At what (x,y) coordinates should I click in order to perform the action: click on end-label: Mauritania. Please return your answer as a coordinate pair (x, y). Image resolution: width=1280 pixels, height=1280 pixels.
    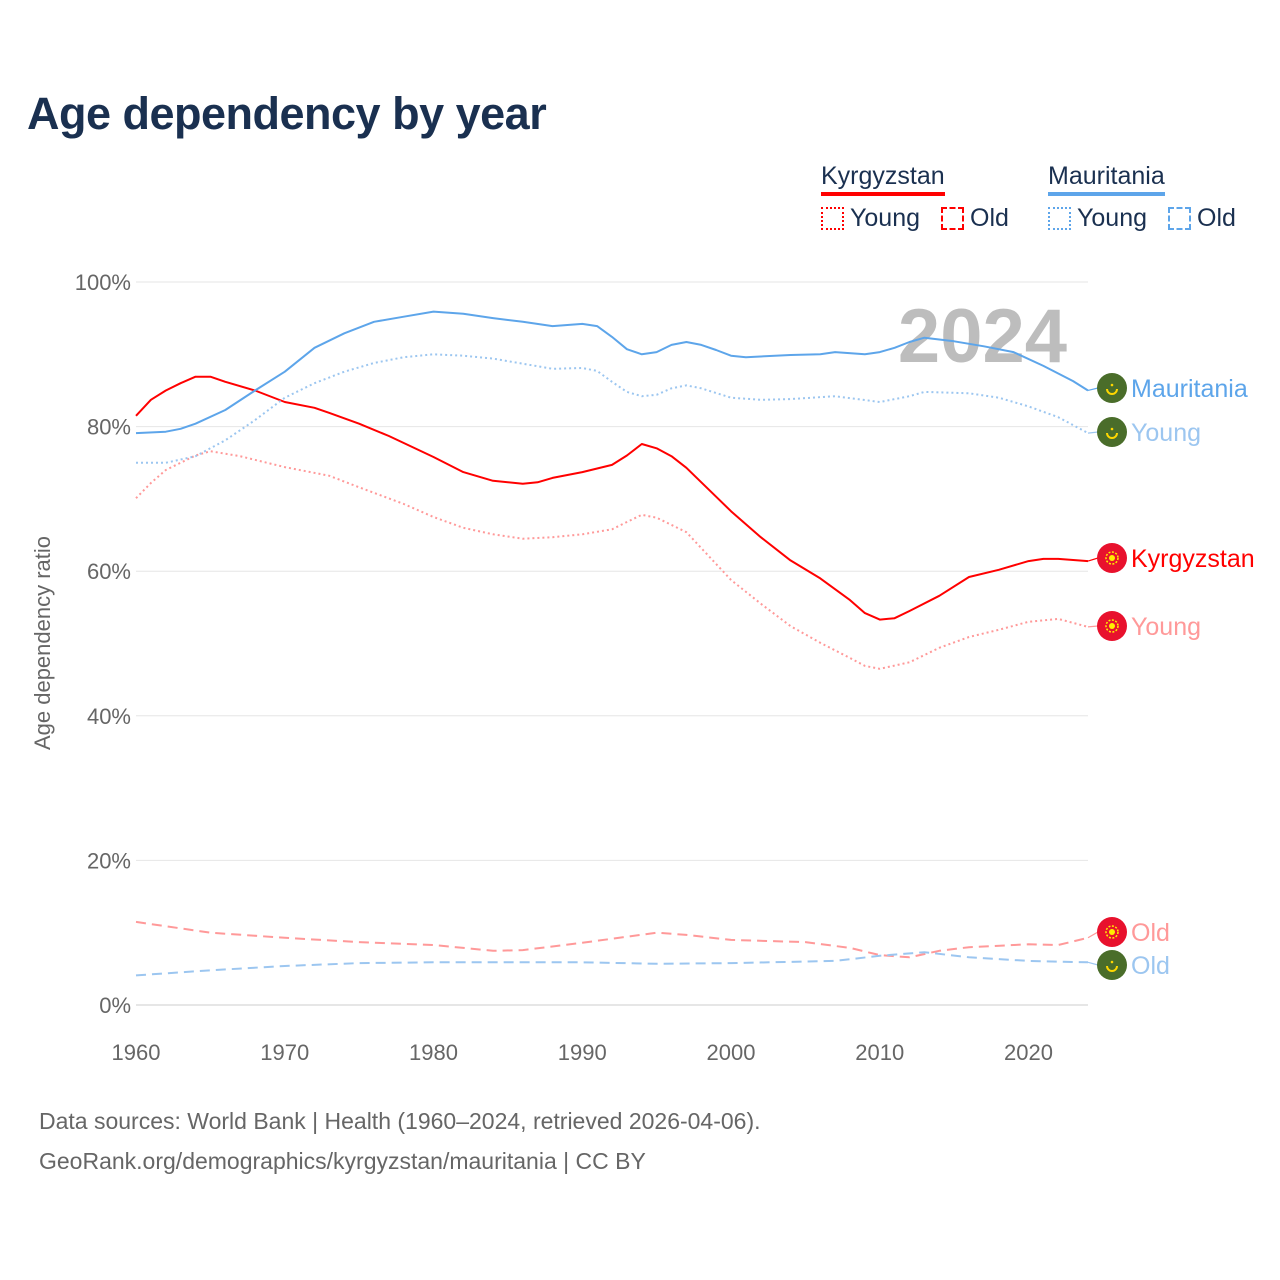
    Looking at the image, I should click on (1189, 389).